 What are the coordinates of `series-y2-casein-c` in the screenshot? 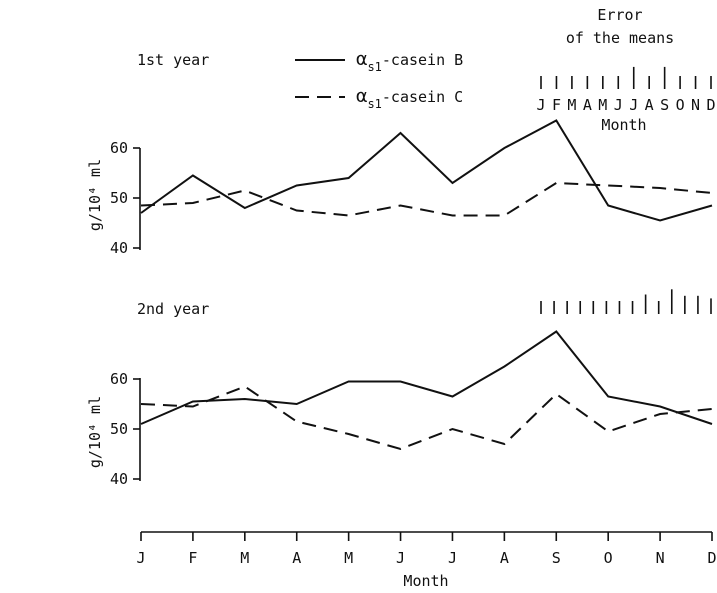 It's located at (426, 418).